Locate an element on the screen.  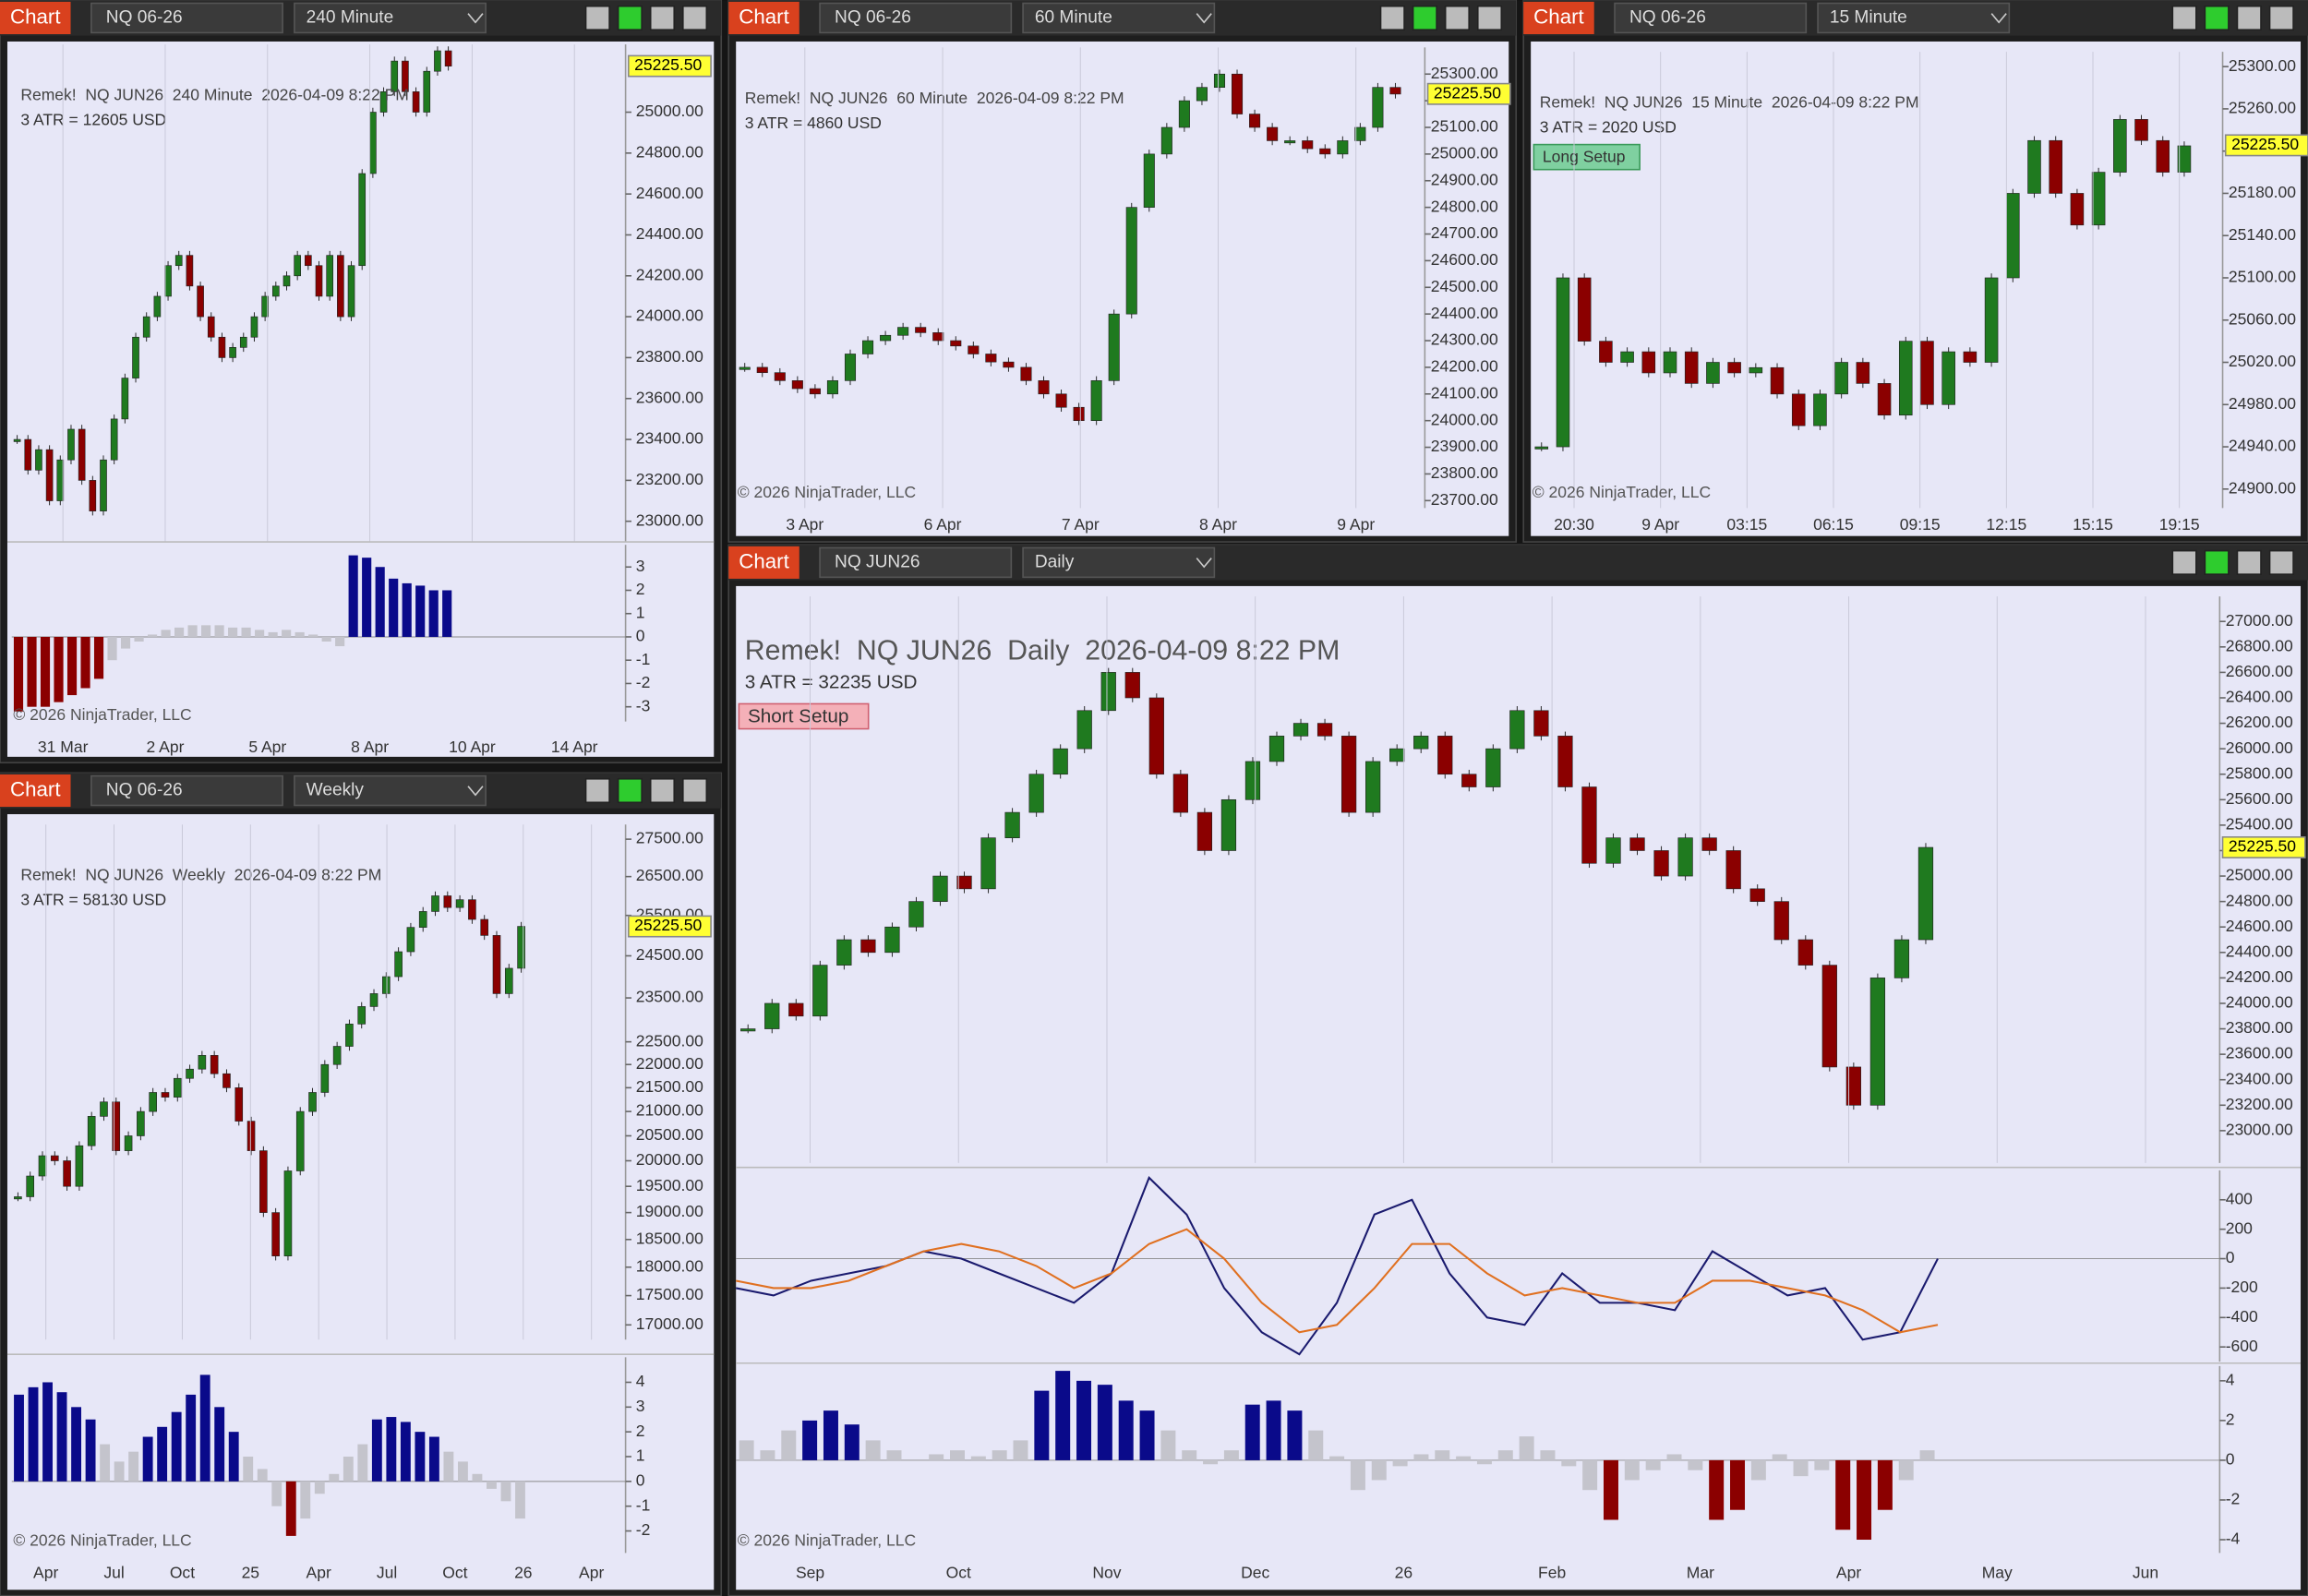
y-tick-label: 23400.00 is located at coordinates (669, 438).